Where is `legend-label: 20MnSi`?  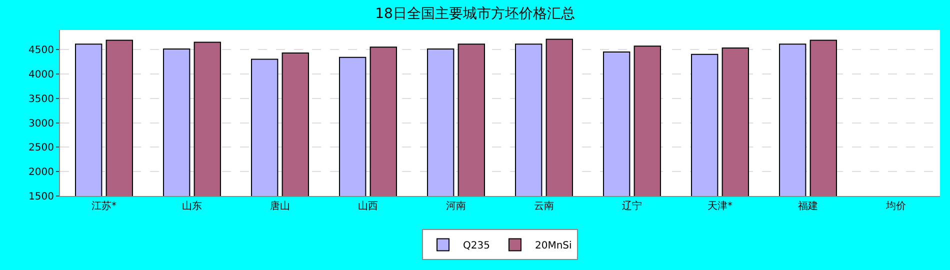
legend-label: 20MnSi is located at coordinates (553, 246).